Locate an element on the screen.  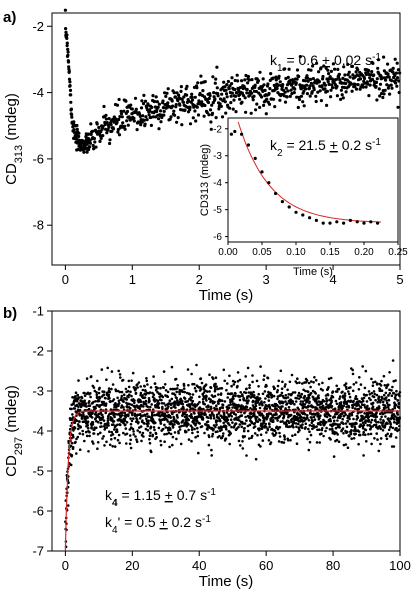
panel-b-y-tick-label: -7 is located at coordinates (38, 551).